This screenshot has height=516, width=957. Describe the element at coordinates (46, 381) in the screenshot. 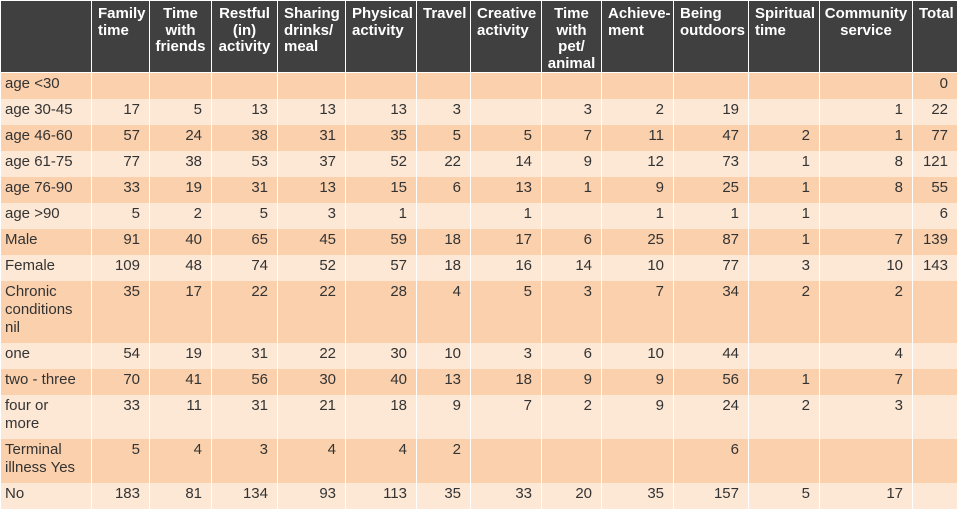

I see `row-label: two - three` at that location.